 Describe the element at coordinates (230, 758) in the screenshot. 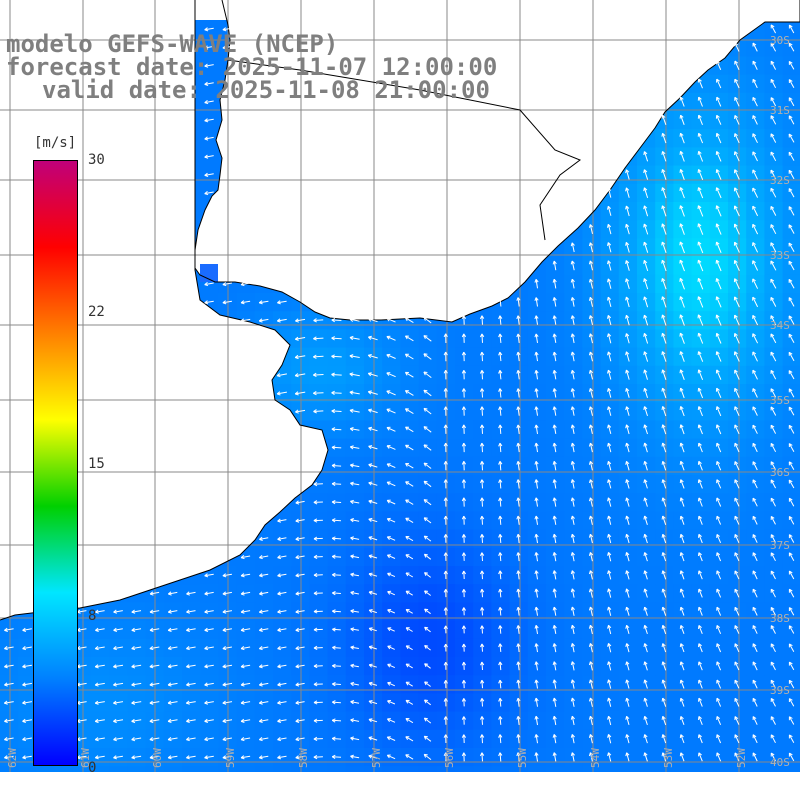

I see `lon-label: 59W` at that location.